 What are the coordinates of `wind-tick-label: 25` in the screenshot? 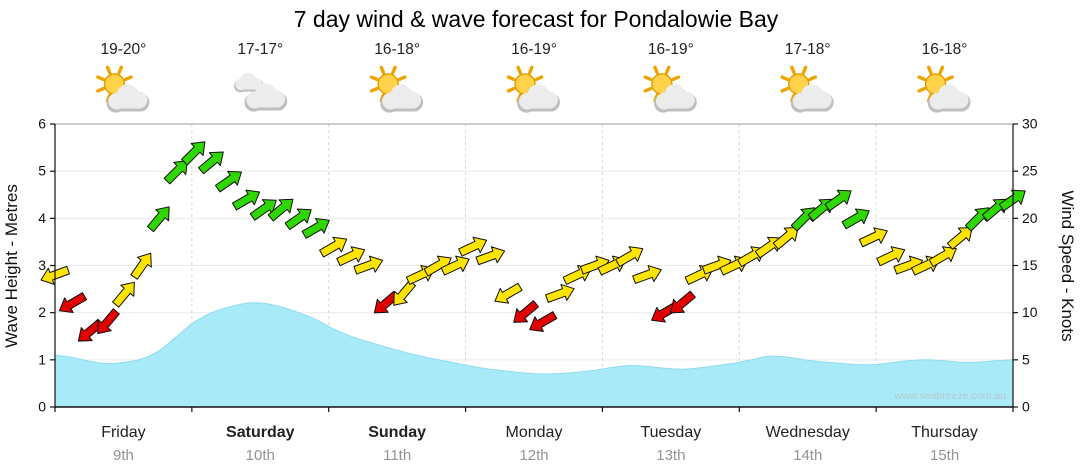 It's located at (1030, 171).